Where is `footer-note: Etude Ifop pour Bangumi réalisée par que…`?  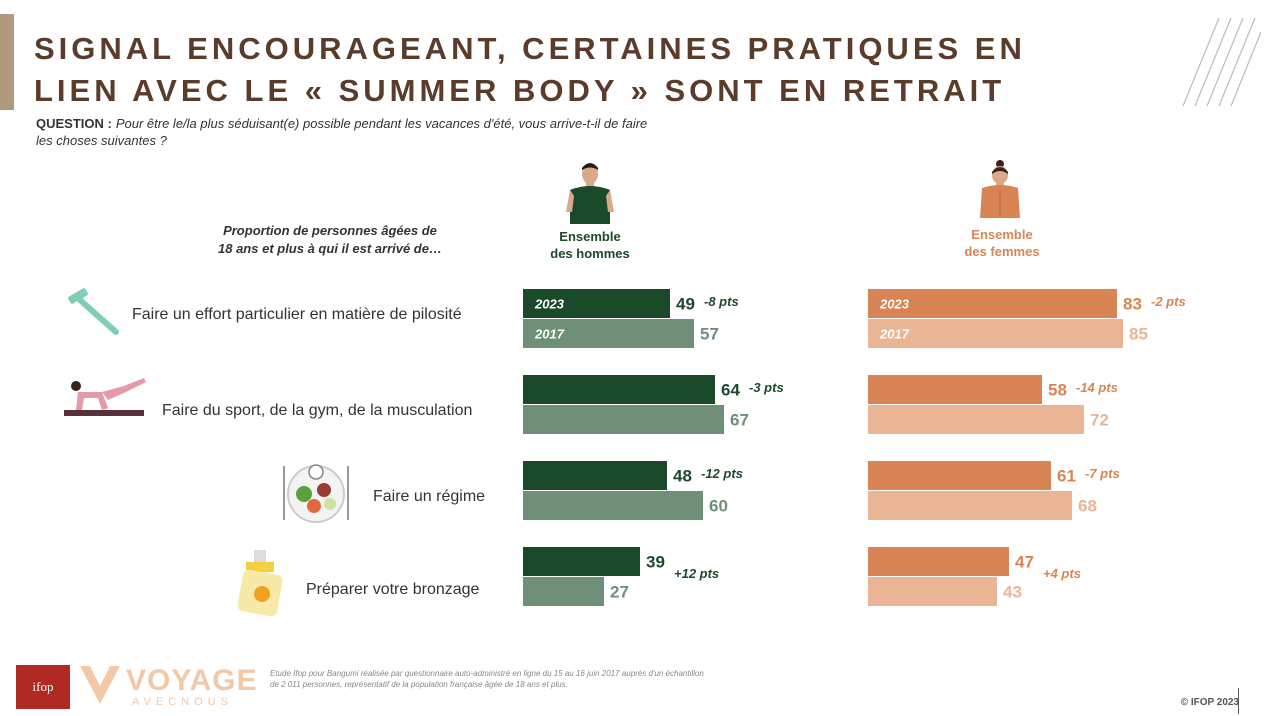 footer-note: Etude Ifop pour Bangumi réalisée par que… is located at coordinates (487, 679).